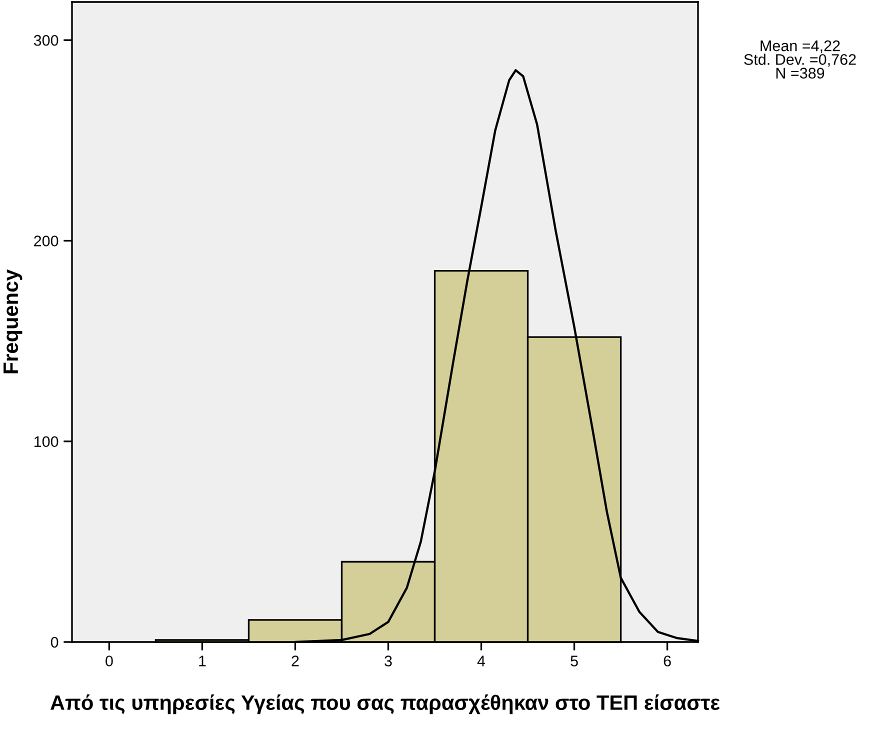  Describe the element at coordinates (388, 661) in the screenshot. I see `x-tick-label: 3` at that location.